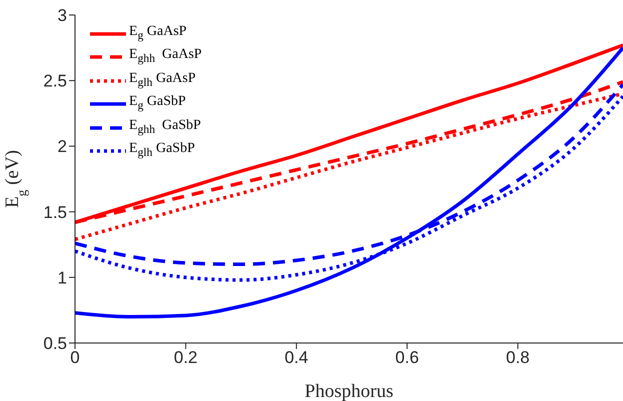 This screenshot has height=401, width=623. I want to click on x-tick-label: 0.8, so click(518, 358).